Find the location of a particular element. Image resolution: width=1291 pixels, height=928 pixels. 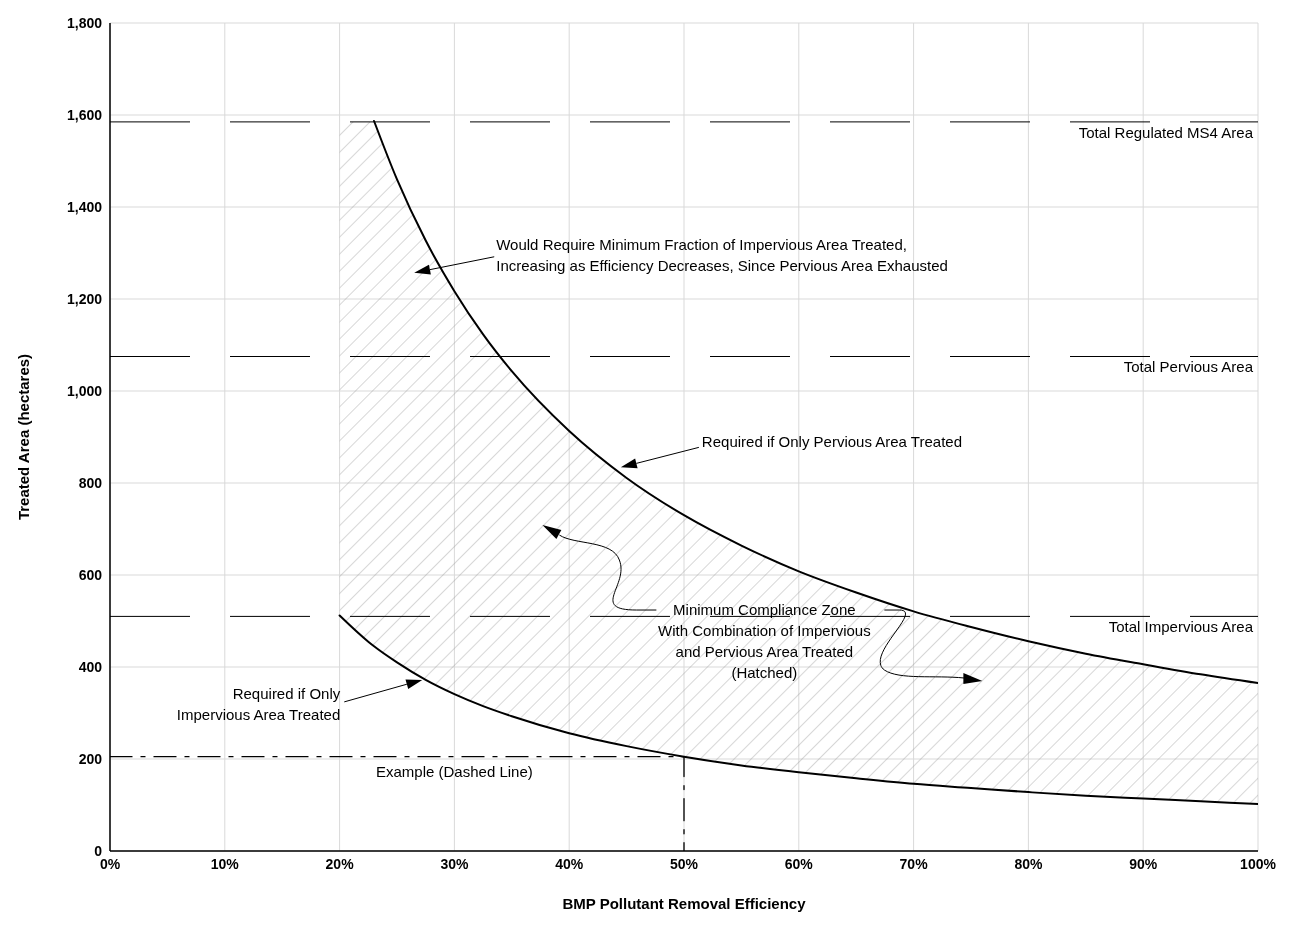

annotation: Required if Only Pervious Area Treated is located at coordinates (831, 442).